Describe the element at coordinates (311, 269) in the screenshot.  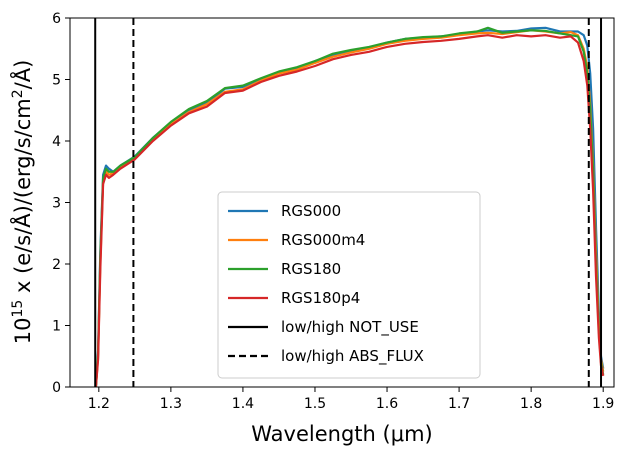
I see `legend-label: RGS180` at that location.